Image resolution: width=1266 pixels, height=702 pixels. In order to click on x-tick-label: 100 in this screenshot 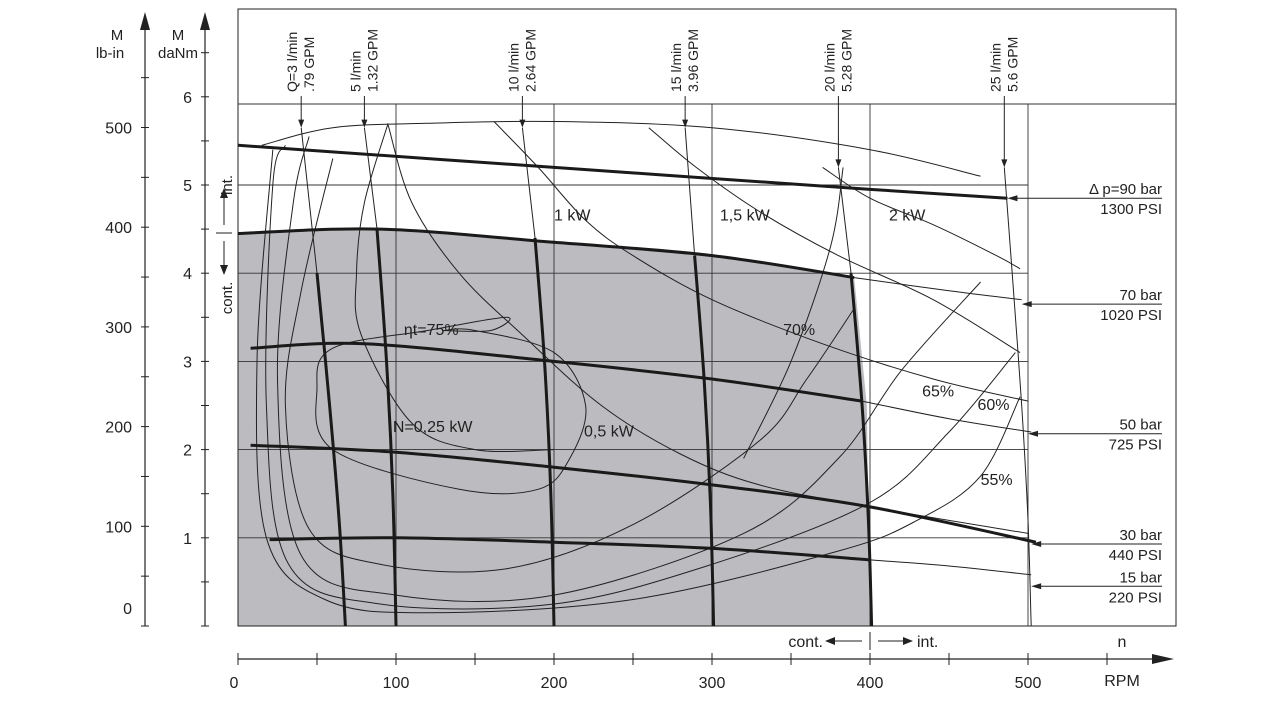, I will do `click(396, 683)`.